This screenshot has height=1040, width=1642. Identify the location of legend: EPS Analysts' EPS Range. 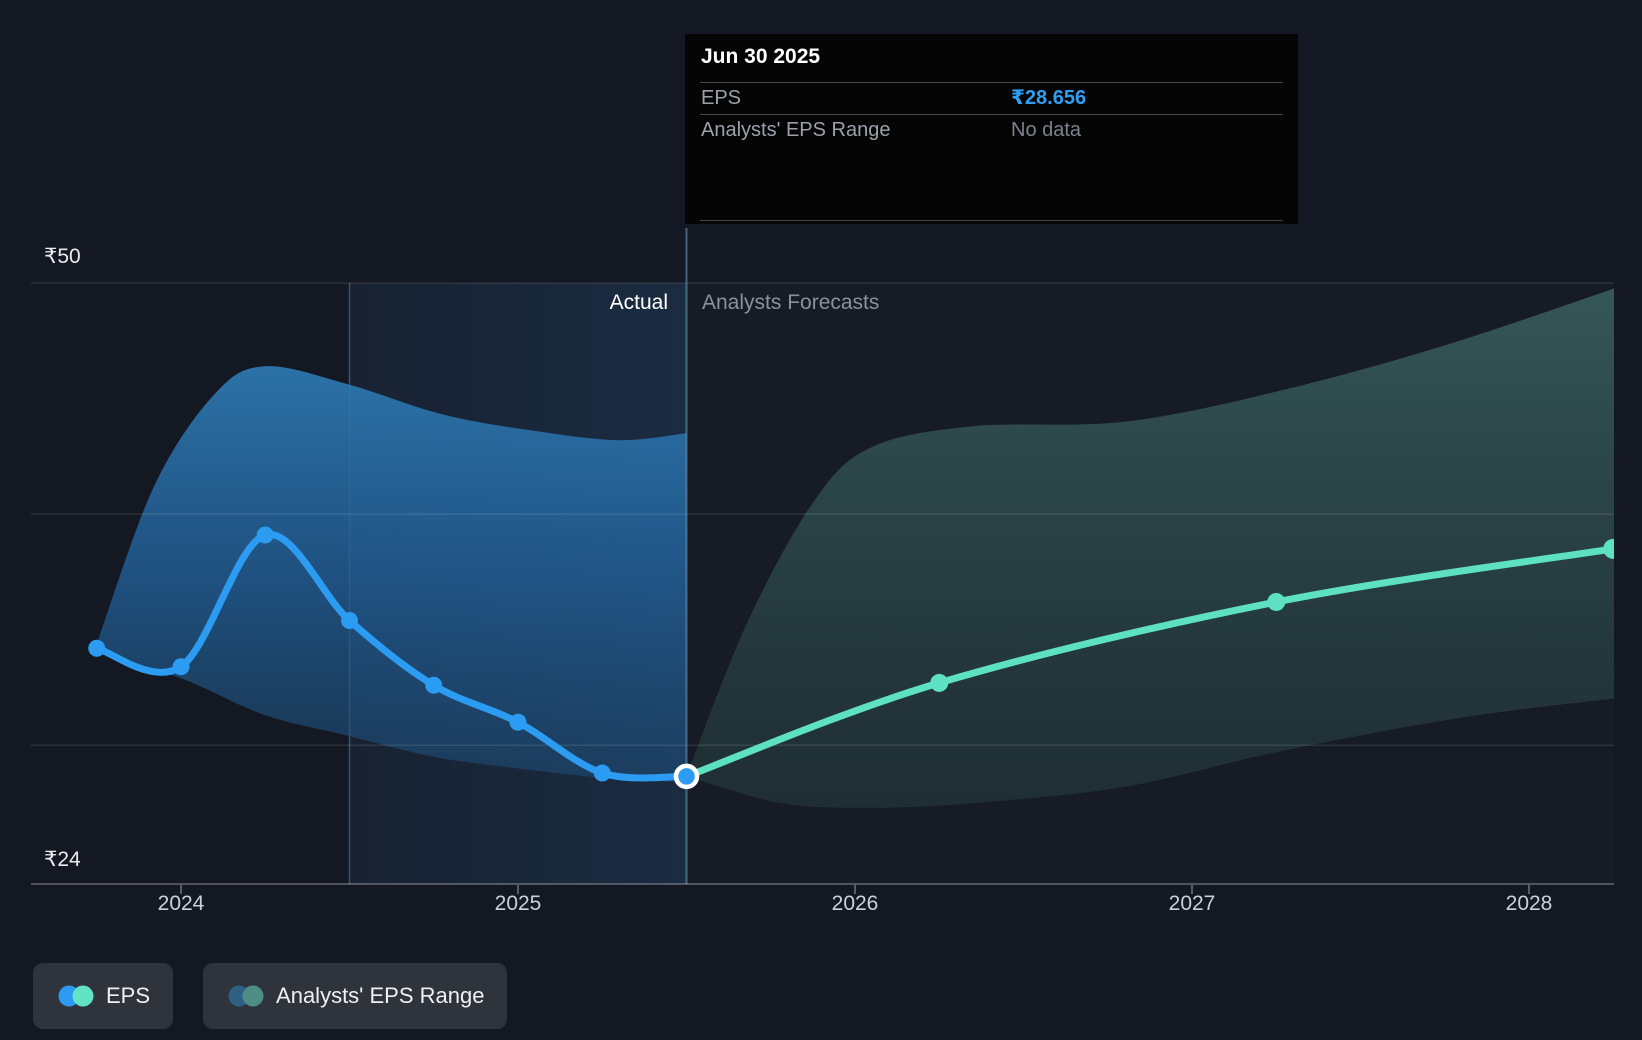
(270, 996).